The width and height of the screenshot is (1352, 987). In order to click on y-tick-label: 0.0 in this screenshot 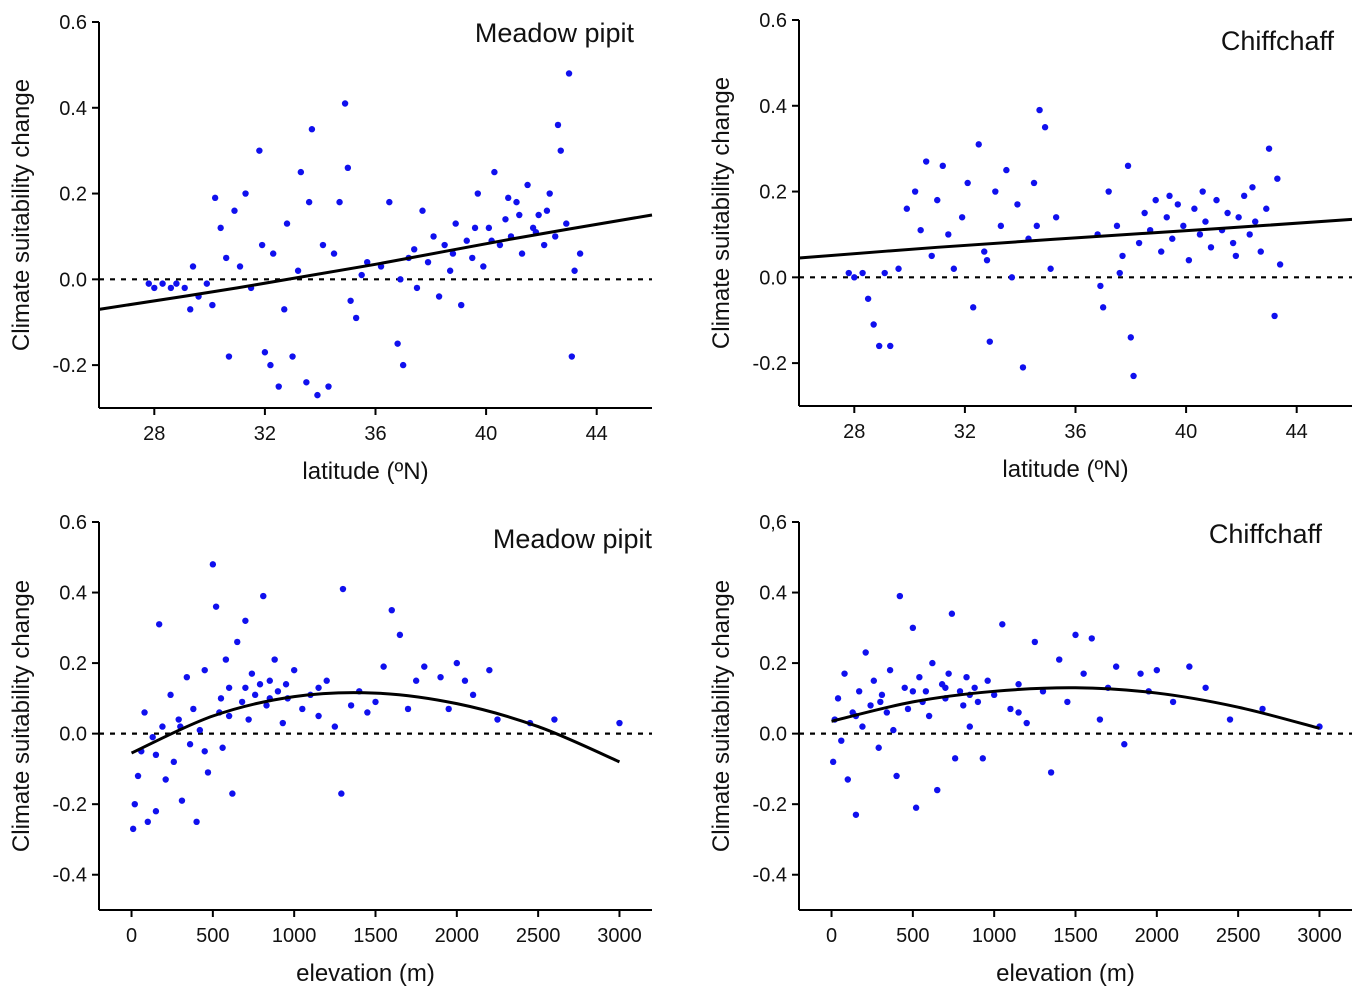, I will do `click(773, 735)`.